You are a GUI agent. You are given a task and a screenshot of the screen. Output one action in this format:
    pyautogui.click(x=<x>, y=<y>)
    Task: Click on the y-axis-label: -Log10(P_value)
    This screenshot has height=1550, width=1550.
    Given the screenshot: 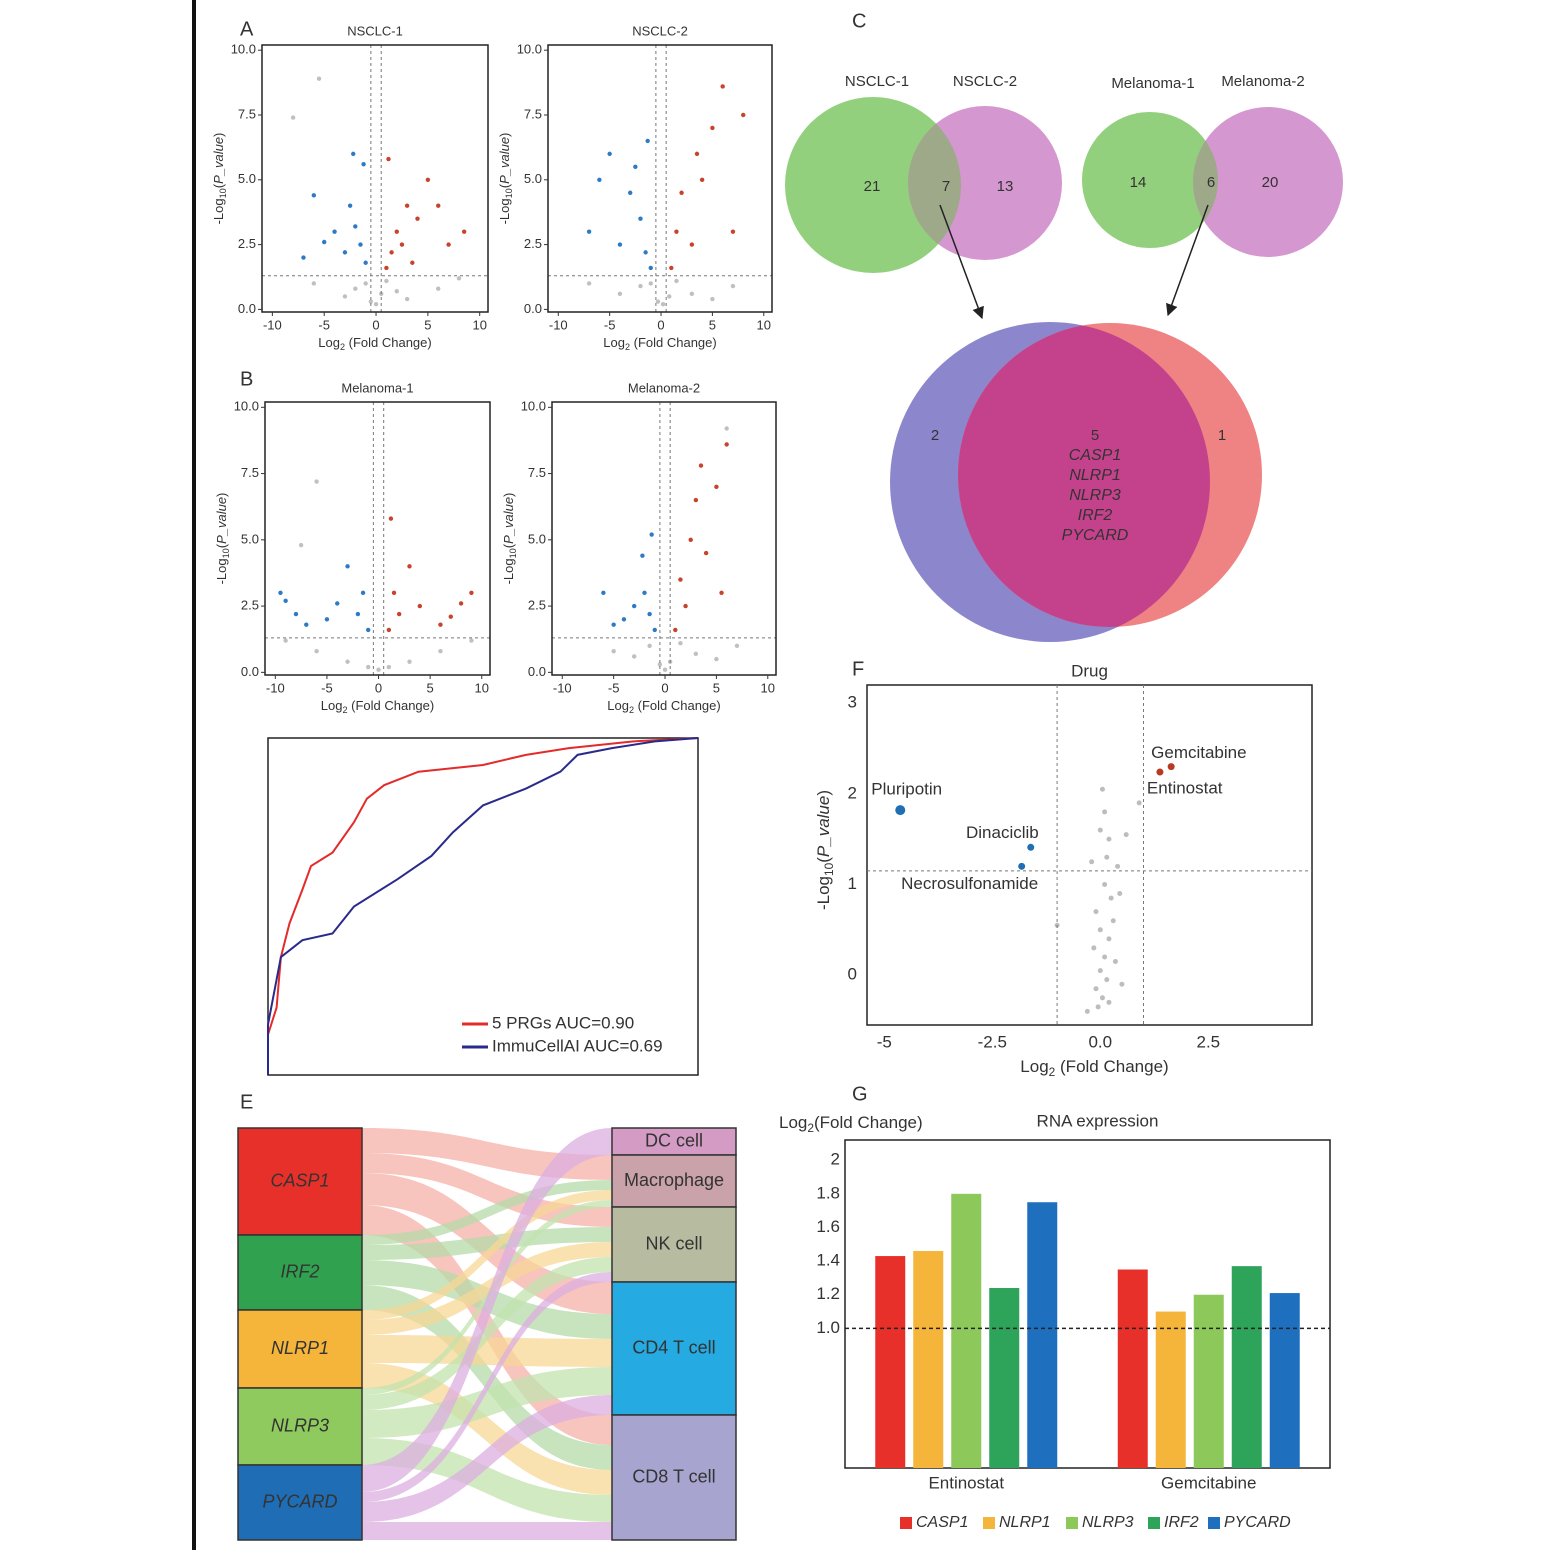 What is the action you would take?
    pyautogui.click(x=509, y=539)
    